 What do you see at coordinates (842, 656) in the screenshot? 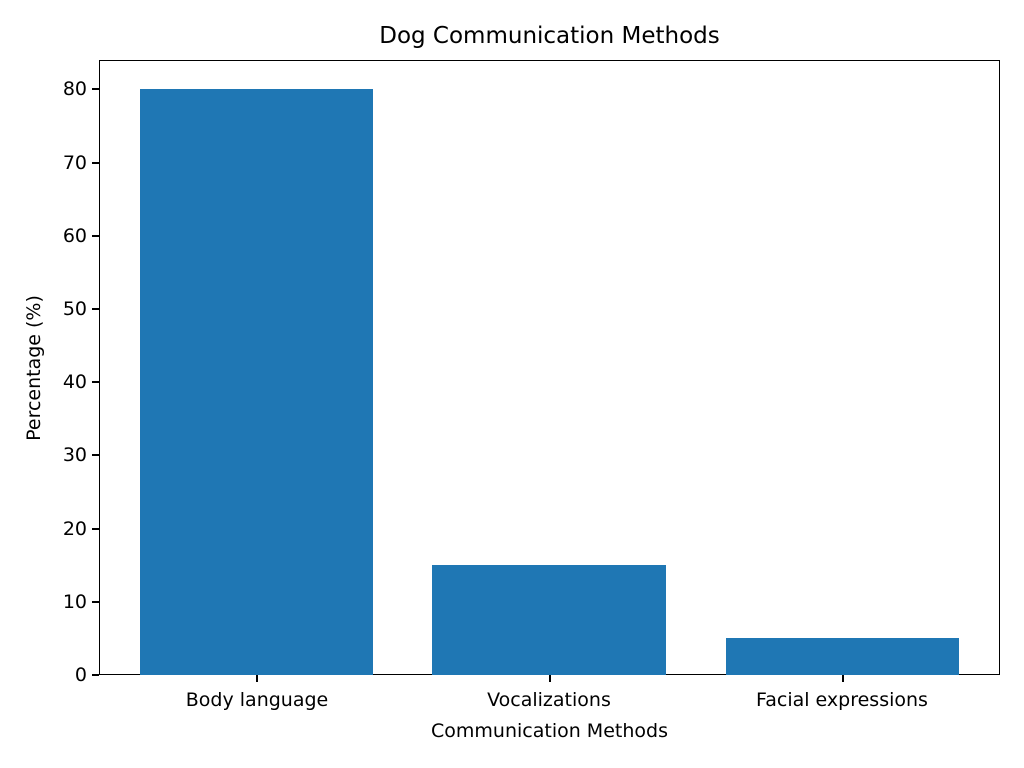
I see `bar-facial-expressions` at bounding box center [842, 656].